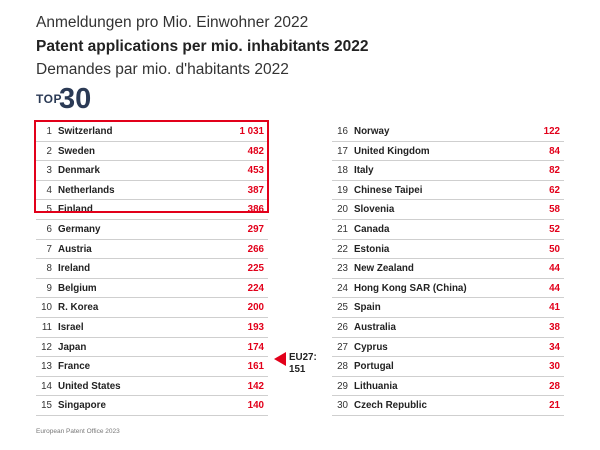 This screenshot has width=600, height=450. I want to click on table-row: 30 Czech Republic 21, so click(448, 406).